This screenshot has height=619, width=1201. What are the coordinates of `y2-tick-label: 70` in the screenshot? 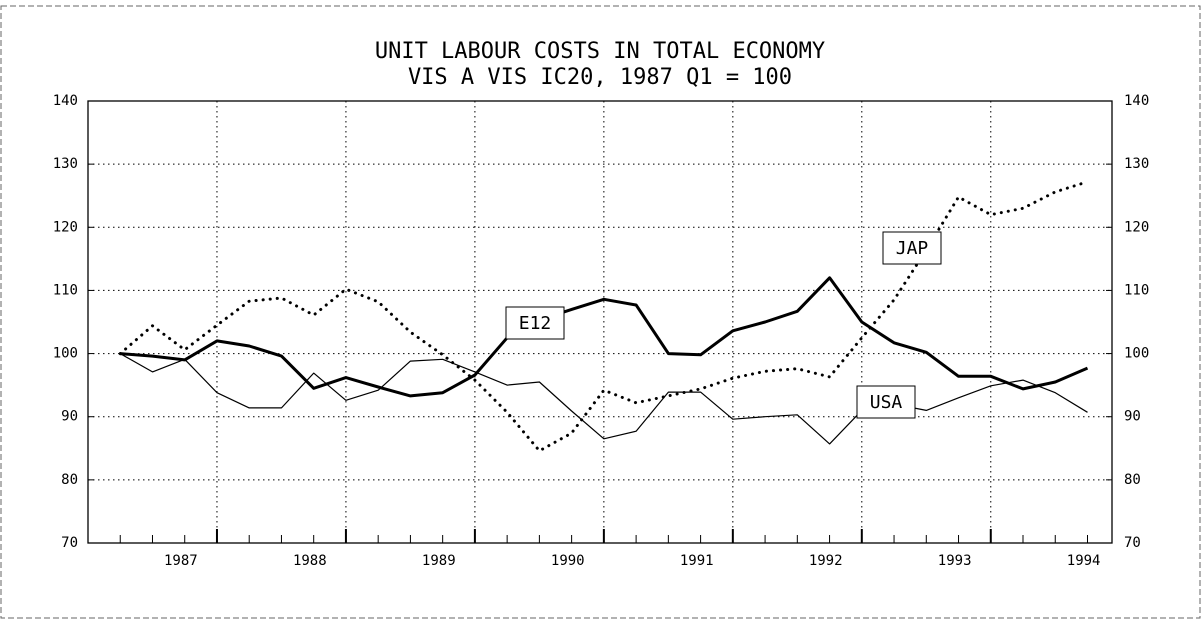 It's located at (1132, 543).